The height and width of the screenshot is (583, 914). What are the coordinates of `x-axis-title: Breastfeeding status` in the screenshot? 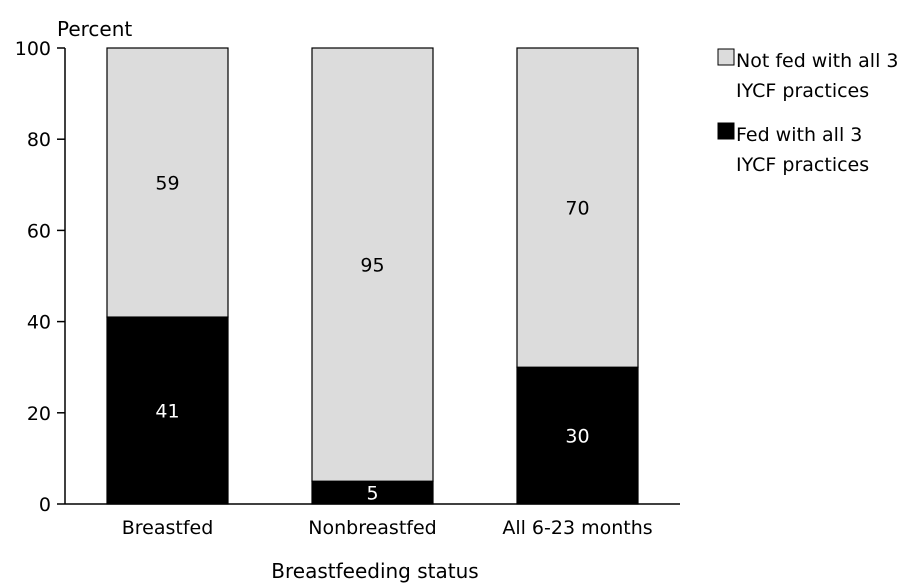 It's located at (374, 571).